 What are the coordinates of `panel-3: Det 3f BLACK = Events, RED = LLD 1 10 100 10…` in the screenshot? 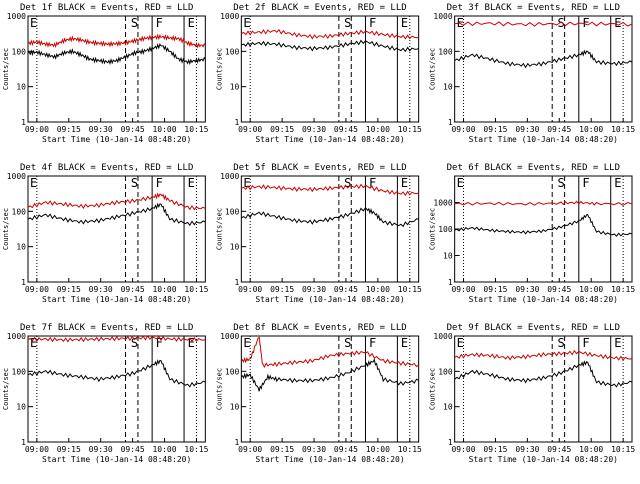 It's located at (532, 73).